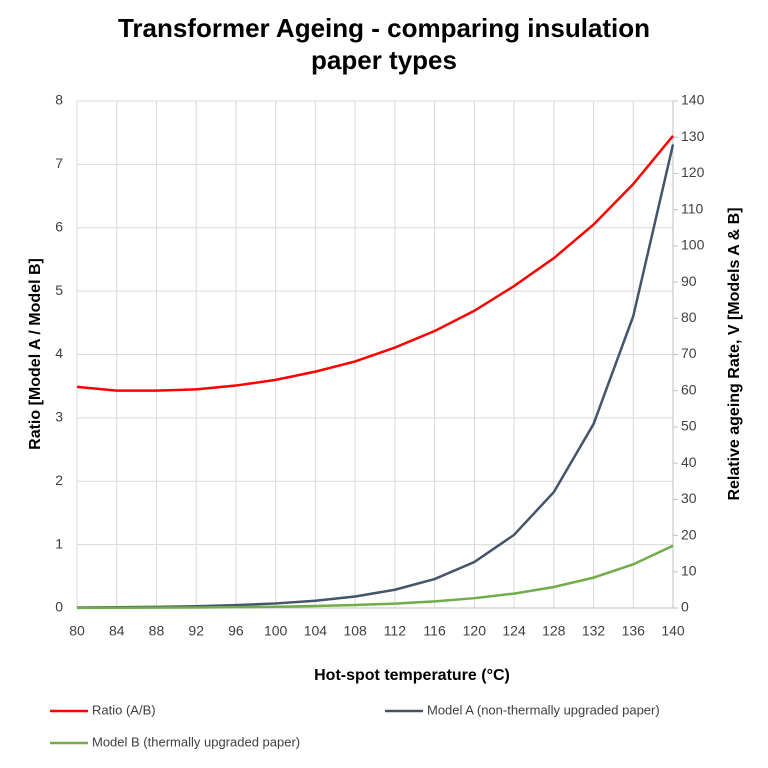 This screenshot has height=768, width=768. Describe the element at coordinates (59, 480) in the screenshot. I see `y-tick-label: 2` at that location.